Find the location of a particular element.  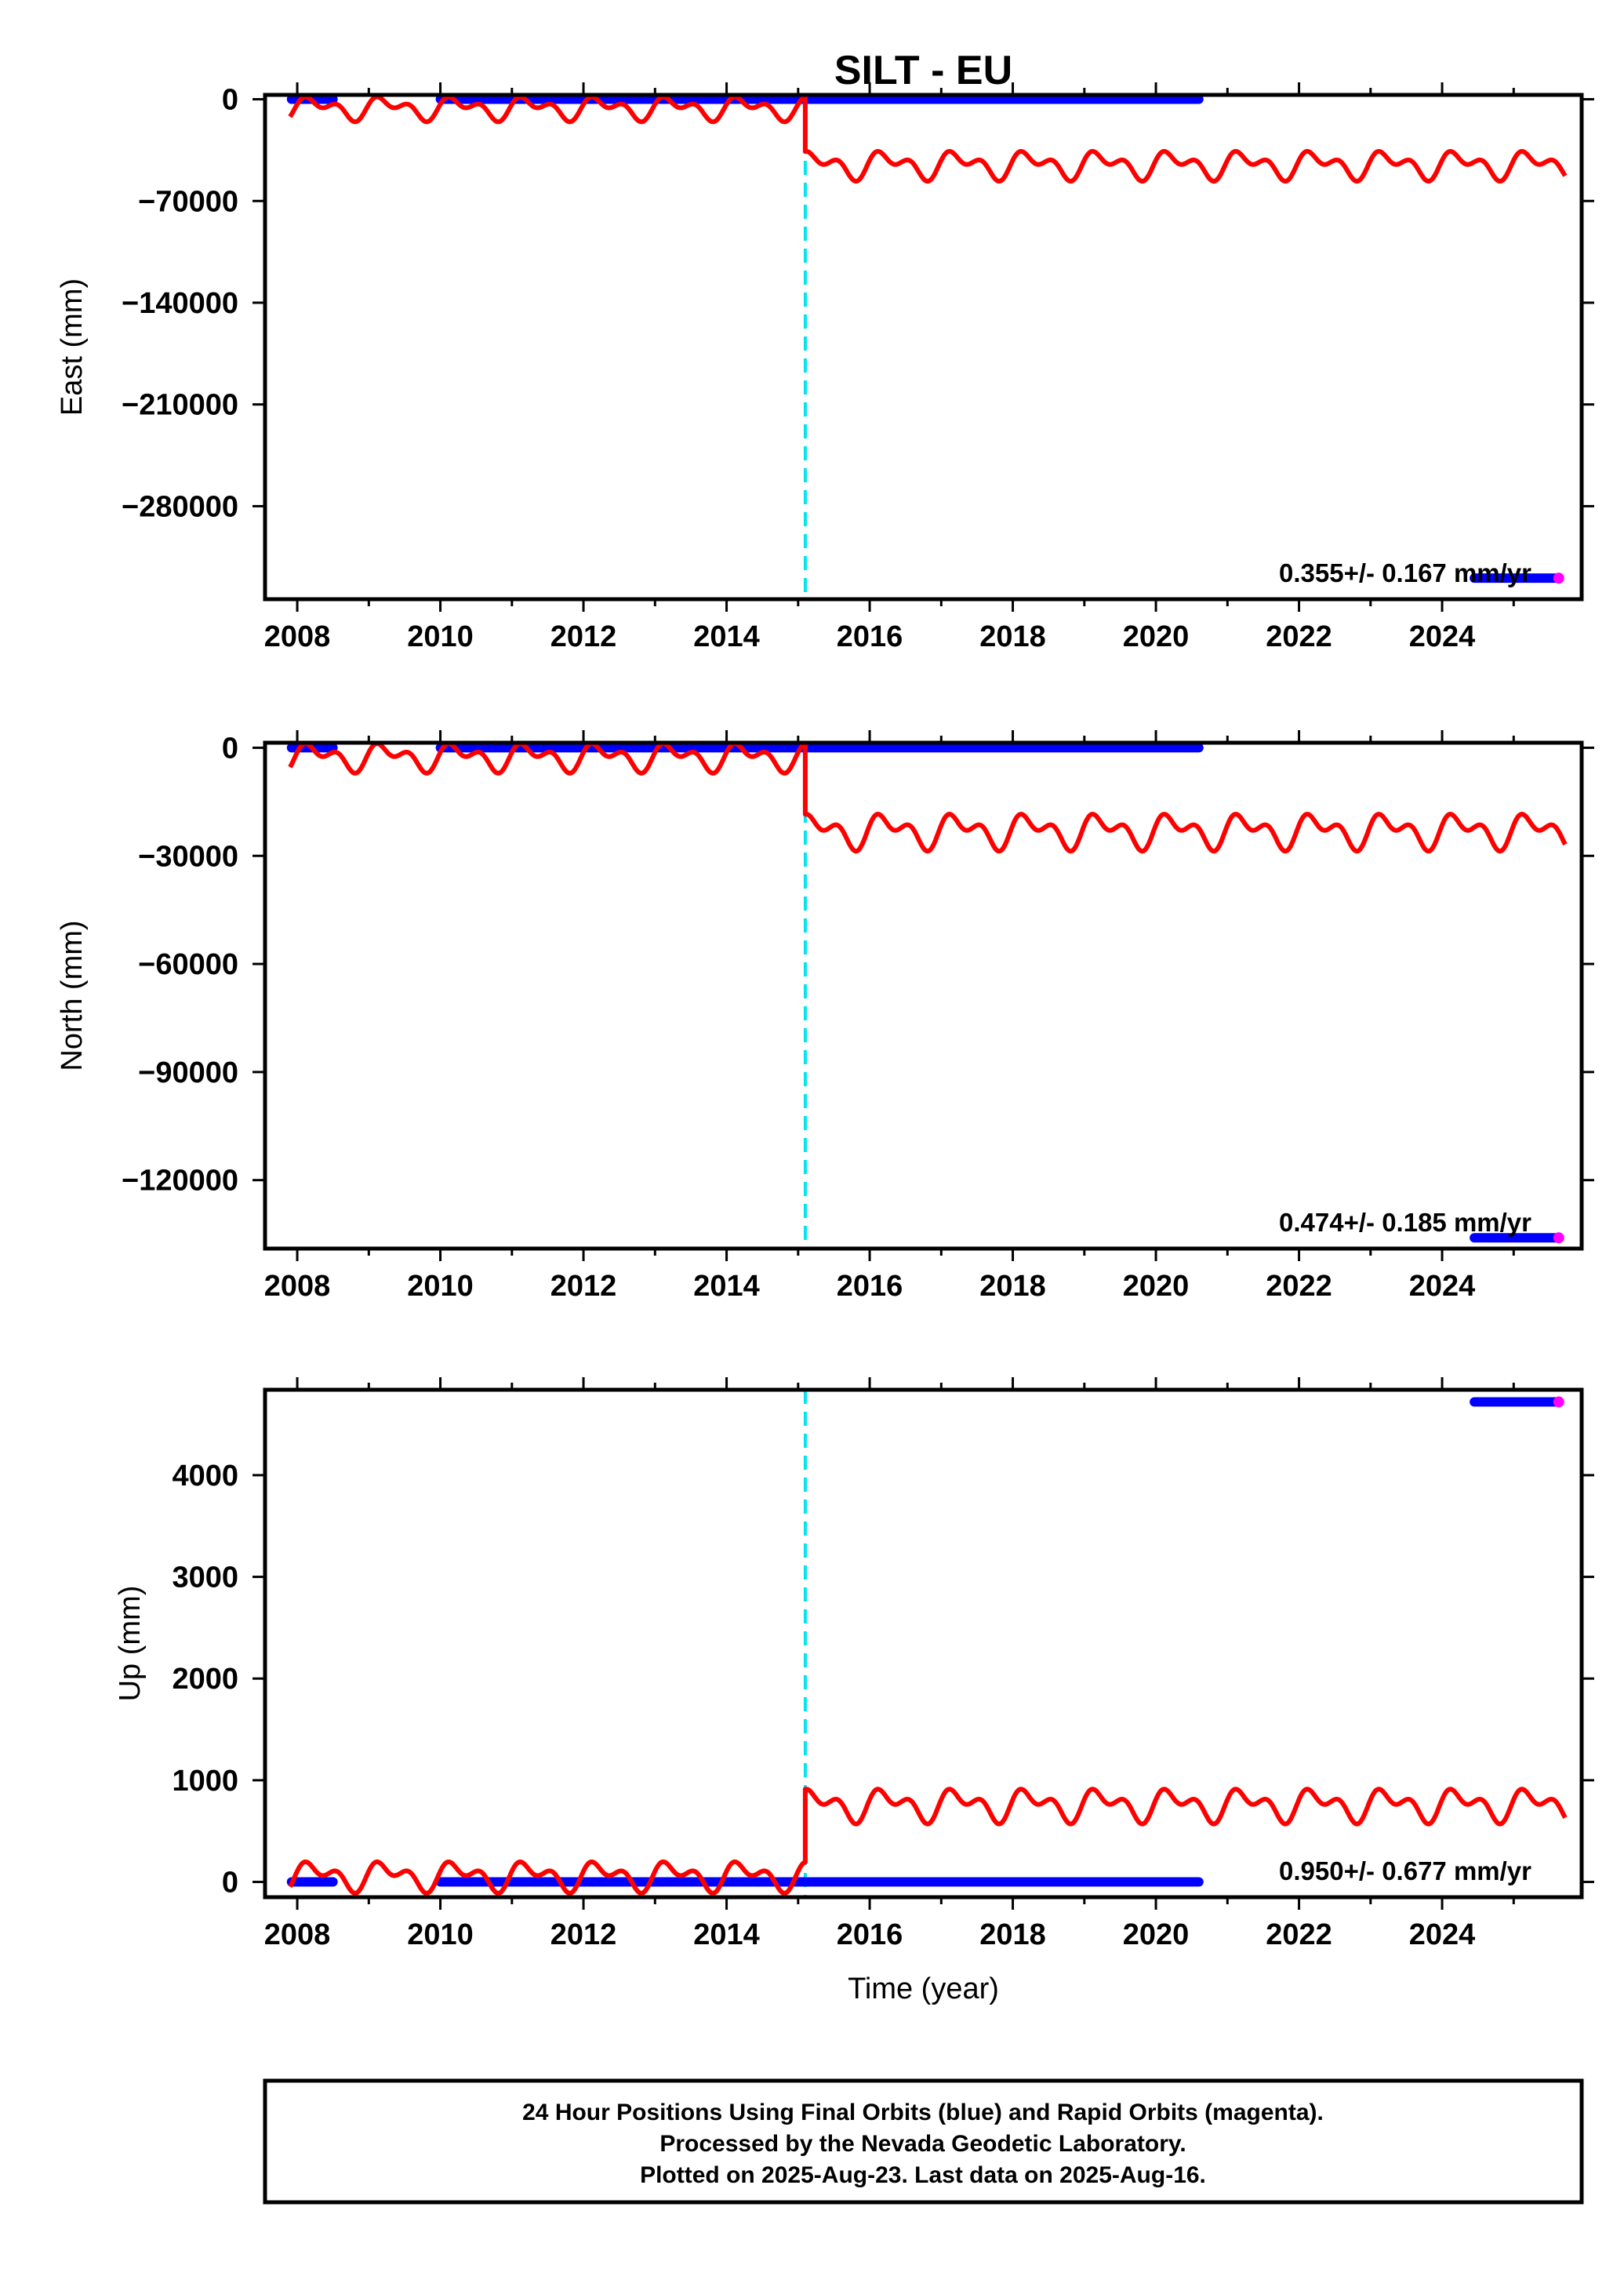

velocity-annotation: 0.355+/- 0.167 mm/yr is located at coordinates (1405, 572).